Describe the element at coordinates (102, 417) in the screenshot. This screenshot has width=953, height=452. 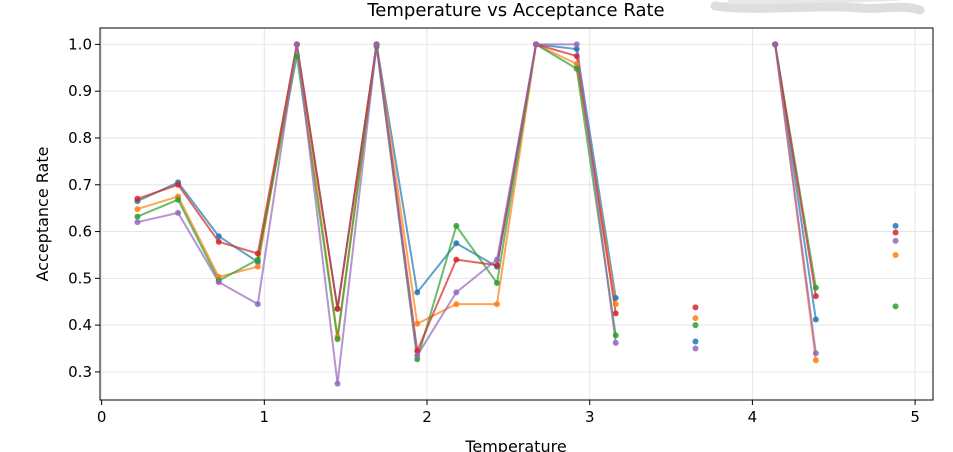
I see `x-tick-label: 0` at that location.